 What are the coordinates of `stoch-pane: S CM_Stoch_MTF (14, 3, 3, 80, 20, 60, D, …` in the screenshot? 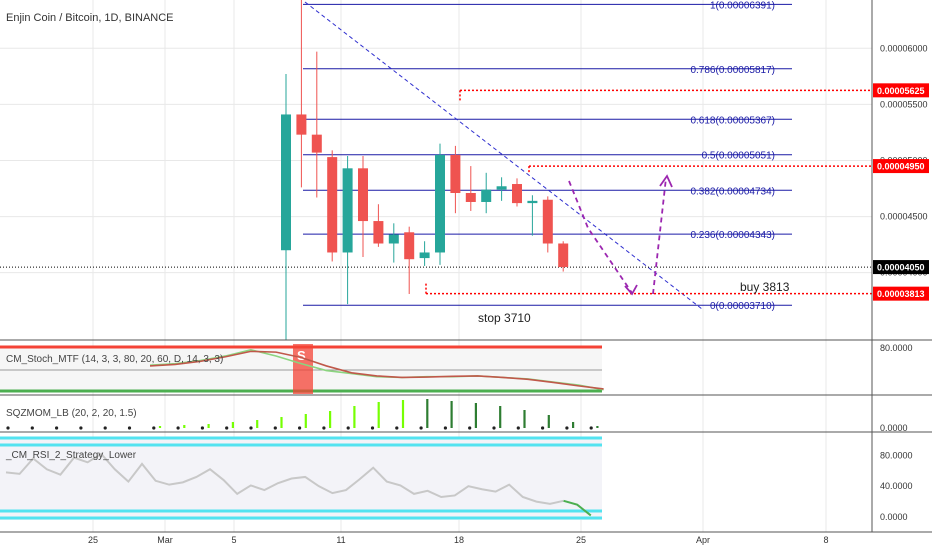 It's located at (302, 369).